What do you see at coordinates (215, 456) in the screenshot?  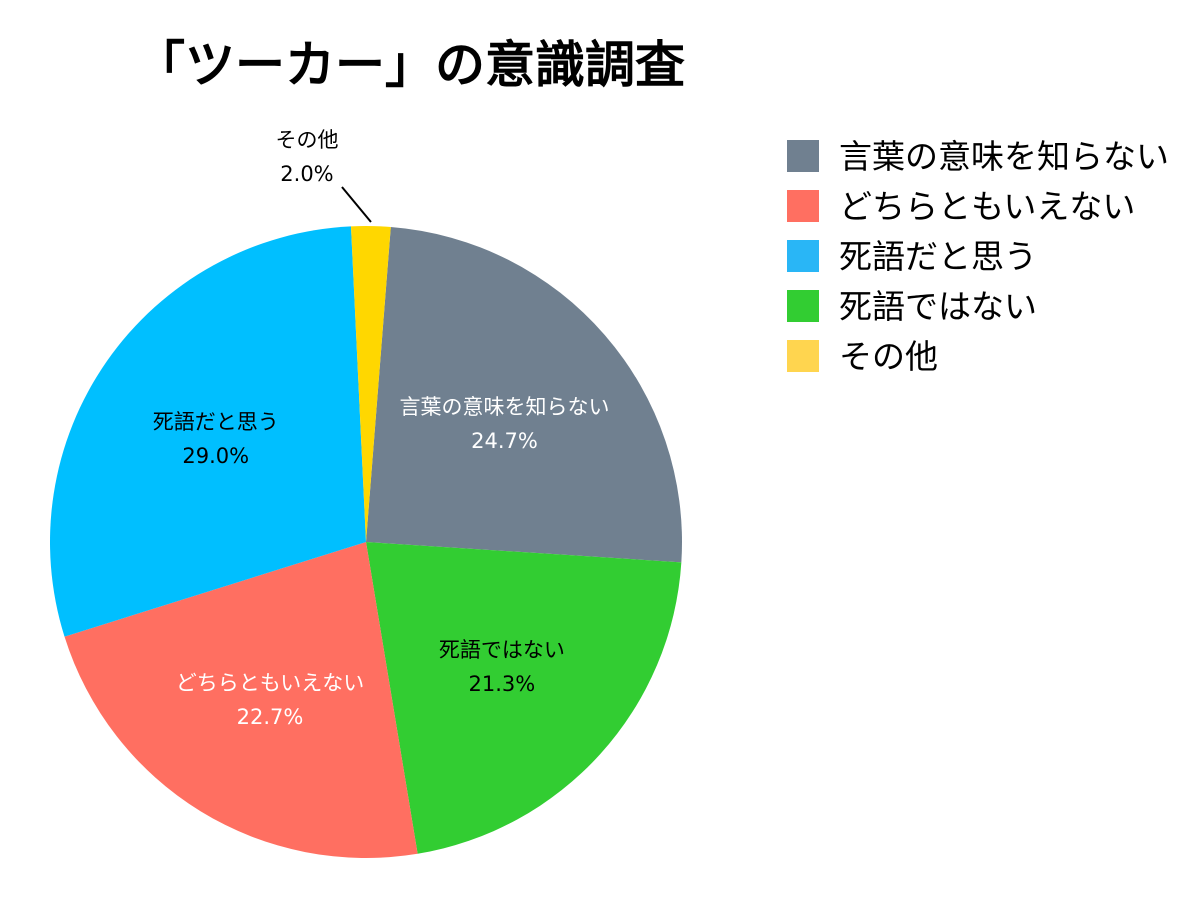 I see `slice-label-value: 29.0%` at bounding box center [215, 456].